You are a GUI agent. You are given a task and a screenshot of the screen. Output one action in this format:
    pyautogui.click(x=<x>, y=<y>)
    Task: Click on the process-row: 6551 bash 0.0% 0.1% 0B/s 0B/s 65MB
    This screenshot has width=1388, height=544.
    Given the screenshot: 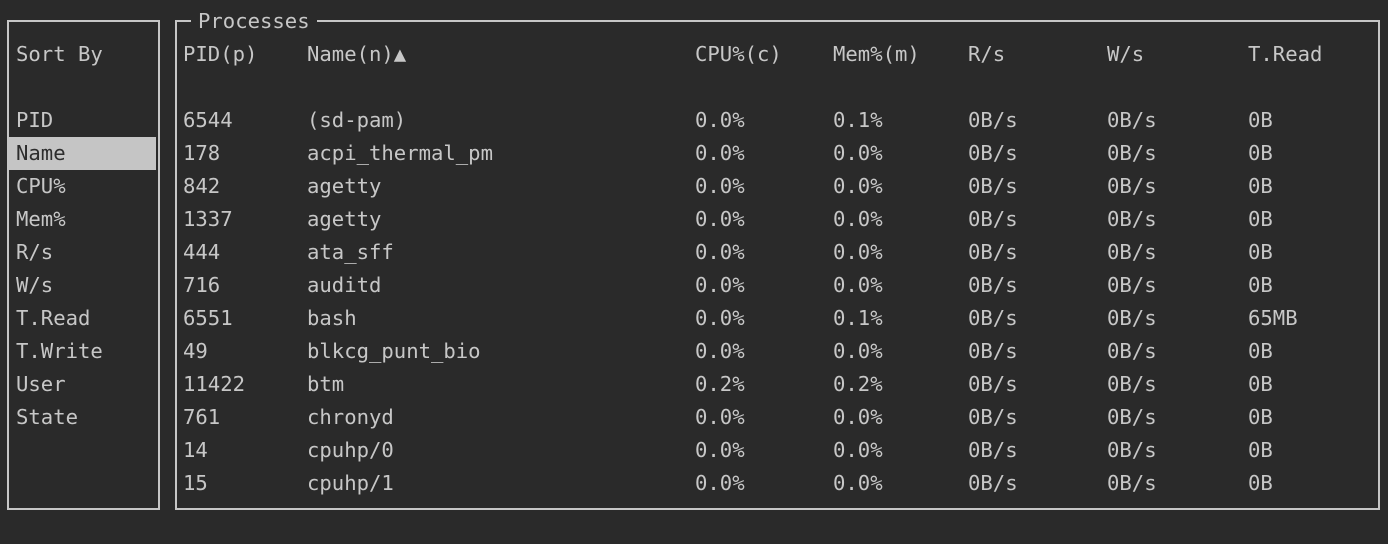 What is the action you would take?
    pyautogui.click(x=775, y=318)
    